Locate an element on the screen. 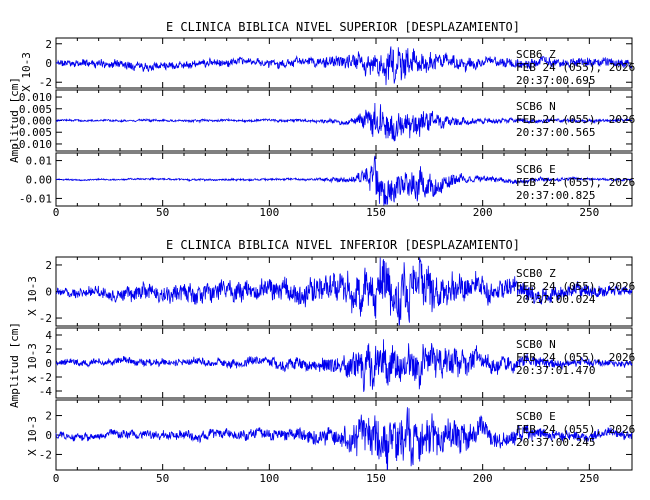 Image resolution: width=650 pixels, height=500 pixels. chart2-panel1-y-tick-label: 0 is located at coordinates (48, 292).